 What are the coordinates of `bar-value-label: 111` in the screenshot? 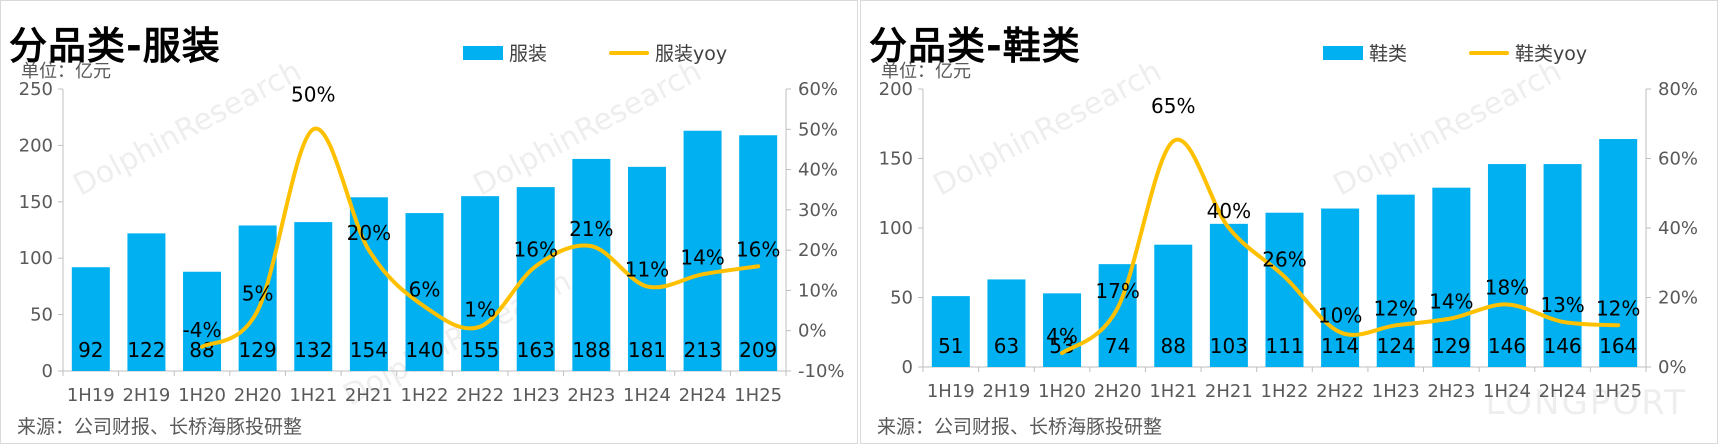 It's located at (1284, 346).